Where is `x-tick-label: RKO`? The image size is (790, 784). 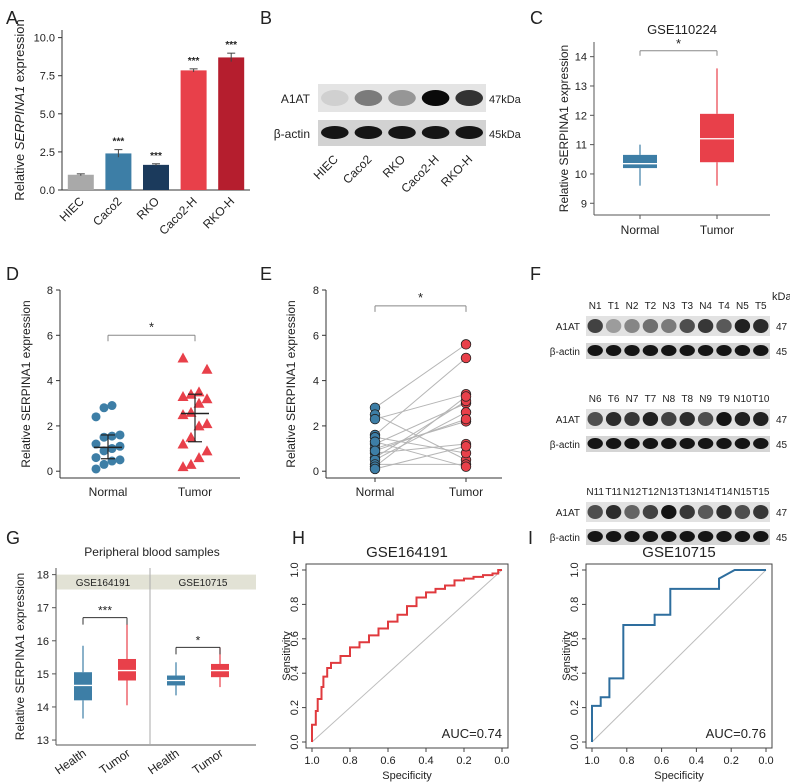
x-tick-label: RKO is located at coordinates (148, 208).